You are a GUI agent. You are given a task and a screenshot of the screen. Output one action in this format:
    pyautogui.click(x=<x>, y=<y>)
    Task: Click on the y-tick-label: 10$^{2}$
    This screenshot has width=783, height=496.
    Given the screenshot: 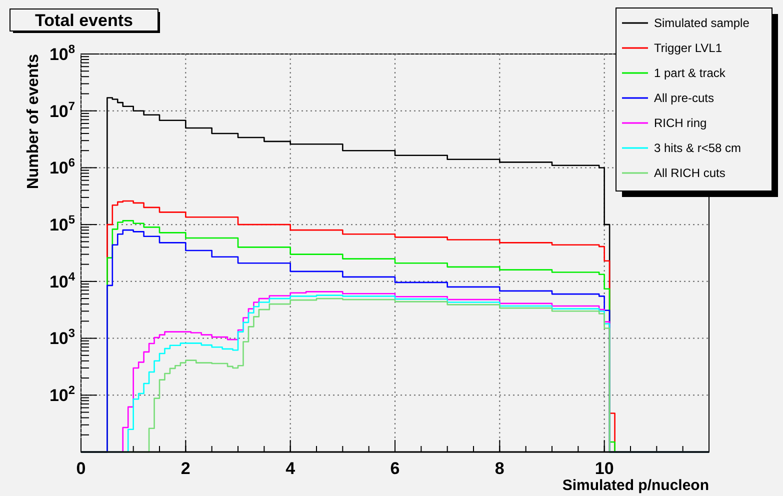 What is the action you would take?
    pyautogui.click(x=62, y=394)
    